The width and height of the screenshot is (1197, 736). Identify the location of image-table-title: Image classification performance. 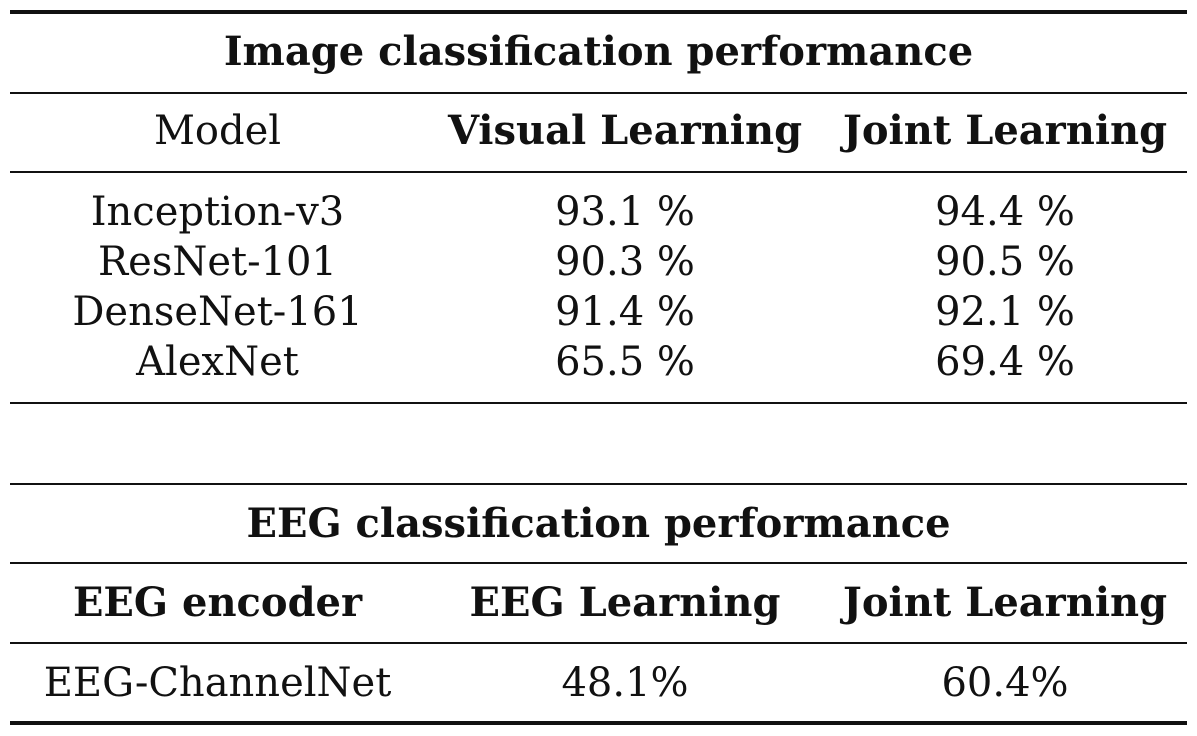
(598, 51).